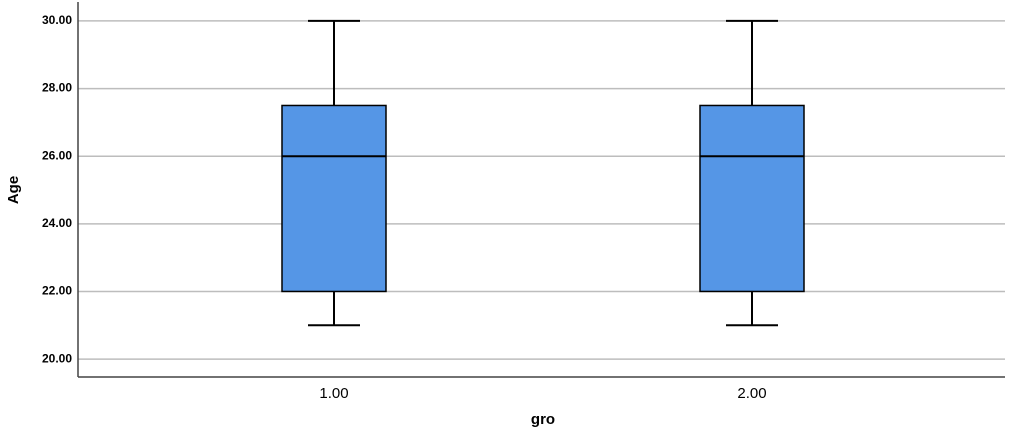  I want to click on x-axis-title: gro, so click(543, 419).